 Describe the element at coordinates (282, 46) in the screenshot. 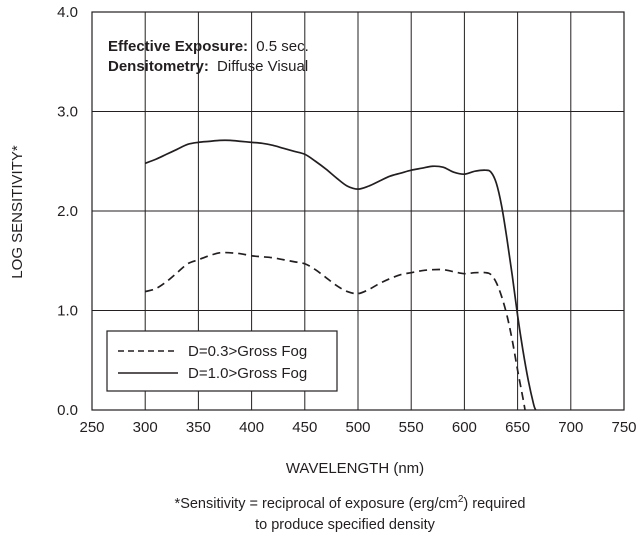

I see `info-exposure-value: 0.5 sec.` at that location.